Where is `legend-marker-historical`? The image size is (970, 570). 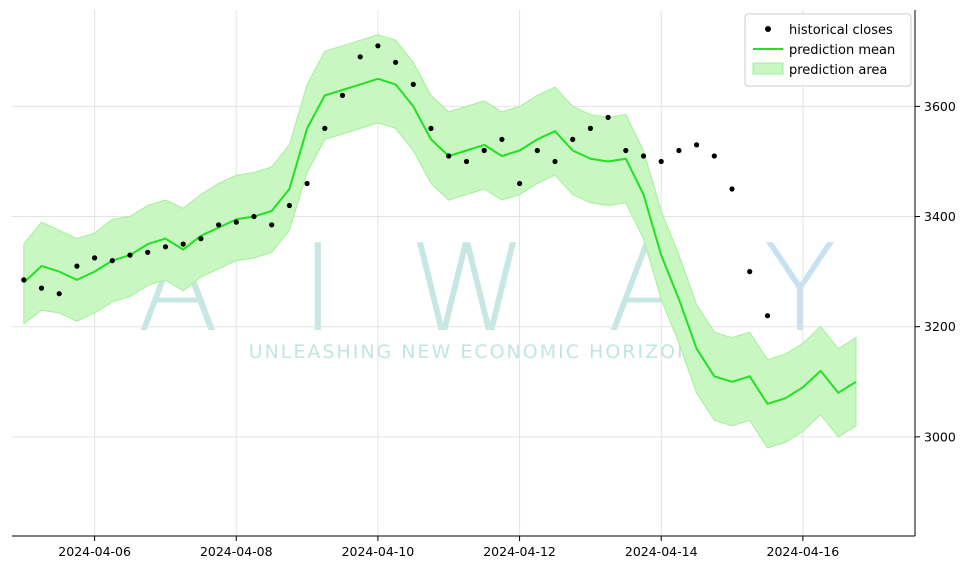
legend-marker-historical is located at coordinates (768, 29).